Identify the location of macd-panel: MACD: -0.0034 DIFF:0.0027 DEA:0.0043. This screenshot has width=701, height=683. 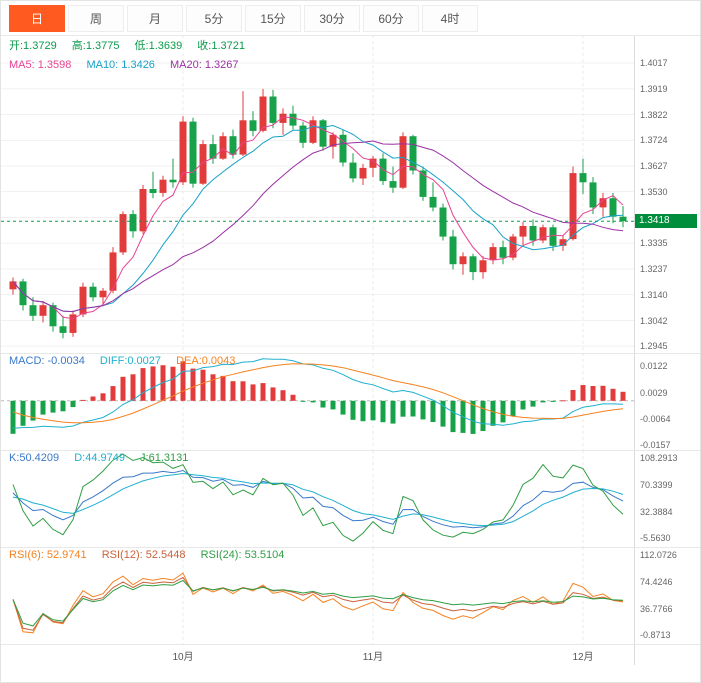
(317, 401).